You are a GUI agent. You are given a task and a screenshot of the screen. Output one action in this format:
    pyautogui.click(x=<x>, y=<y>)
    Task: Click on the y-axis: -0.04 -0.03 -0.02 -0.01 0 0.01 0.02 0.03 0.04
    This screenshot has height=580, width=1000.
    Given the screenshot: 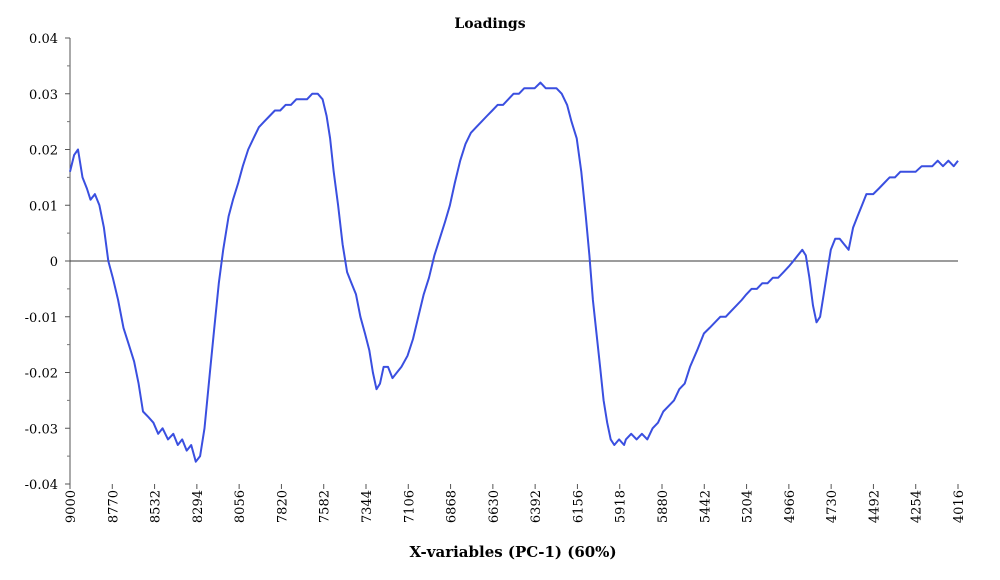 What is the action you would take?
    pyautogui.click(x=48, y=262)
    